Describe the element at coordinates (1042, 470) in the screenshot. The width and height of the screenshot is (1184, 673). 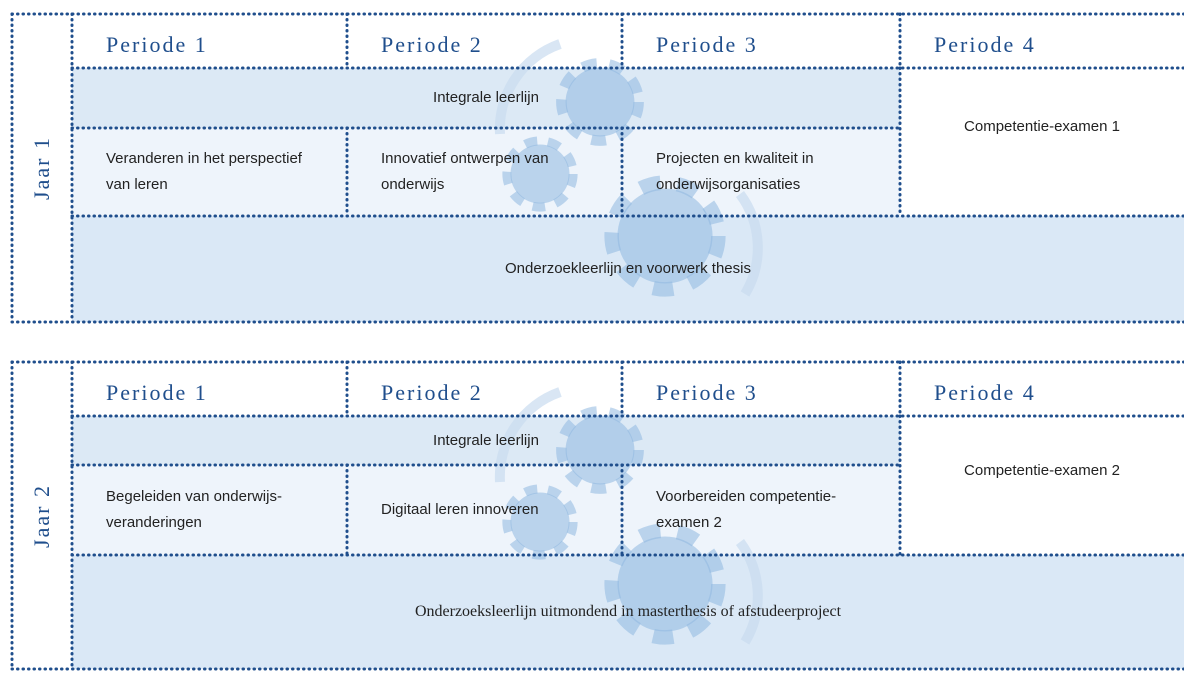
I see `exam: Competentie-examen 2` at that location.